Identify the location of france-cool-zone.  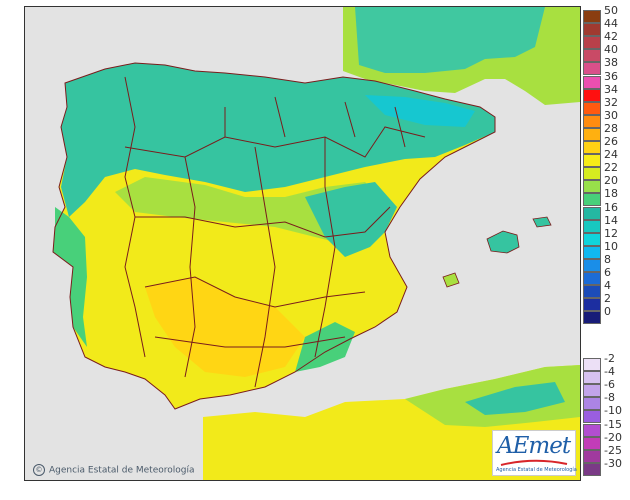
(450, 40).